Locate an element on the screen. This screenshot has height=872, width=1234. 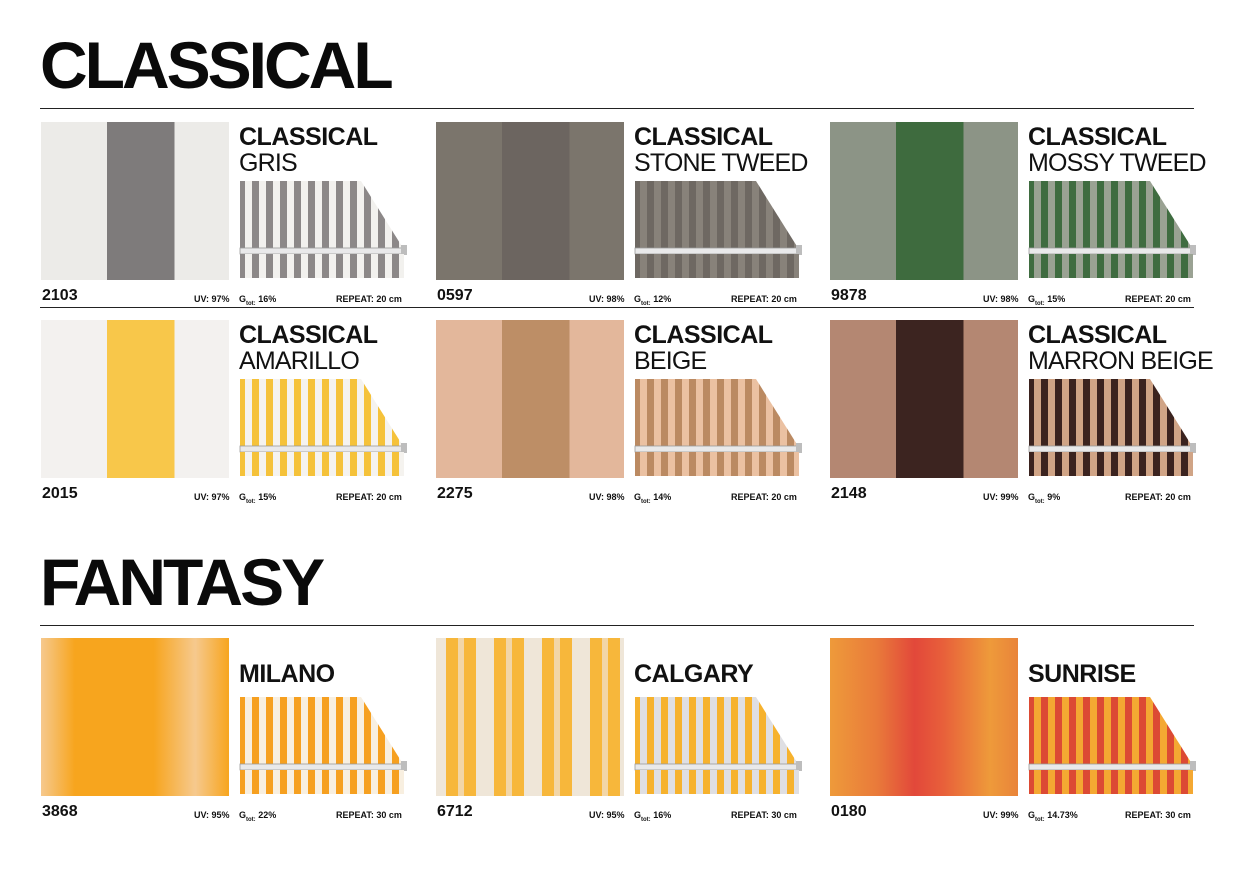
g-value: 9% is located at coordinates (1054, 497).